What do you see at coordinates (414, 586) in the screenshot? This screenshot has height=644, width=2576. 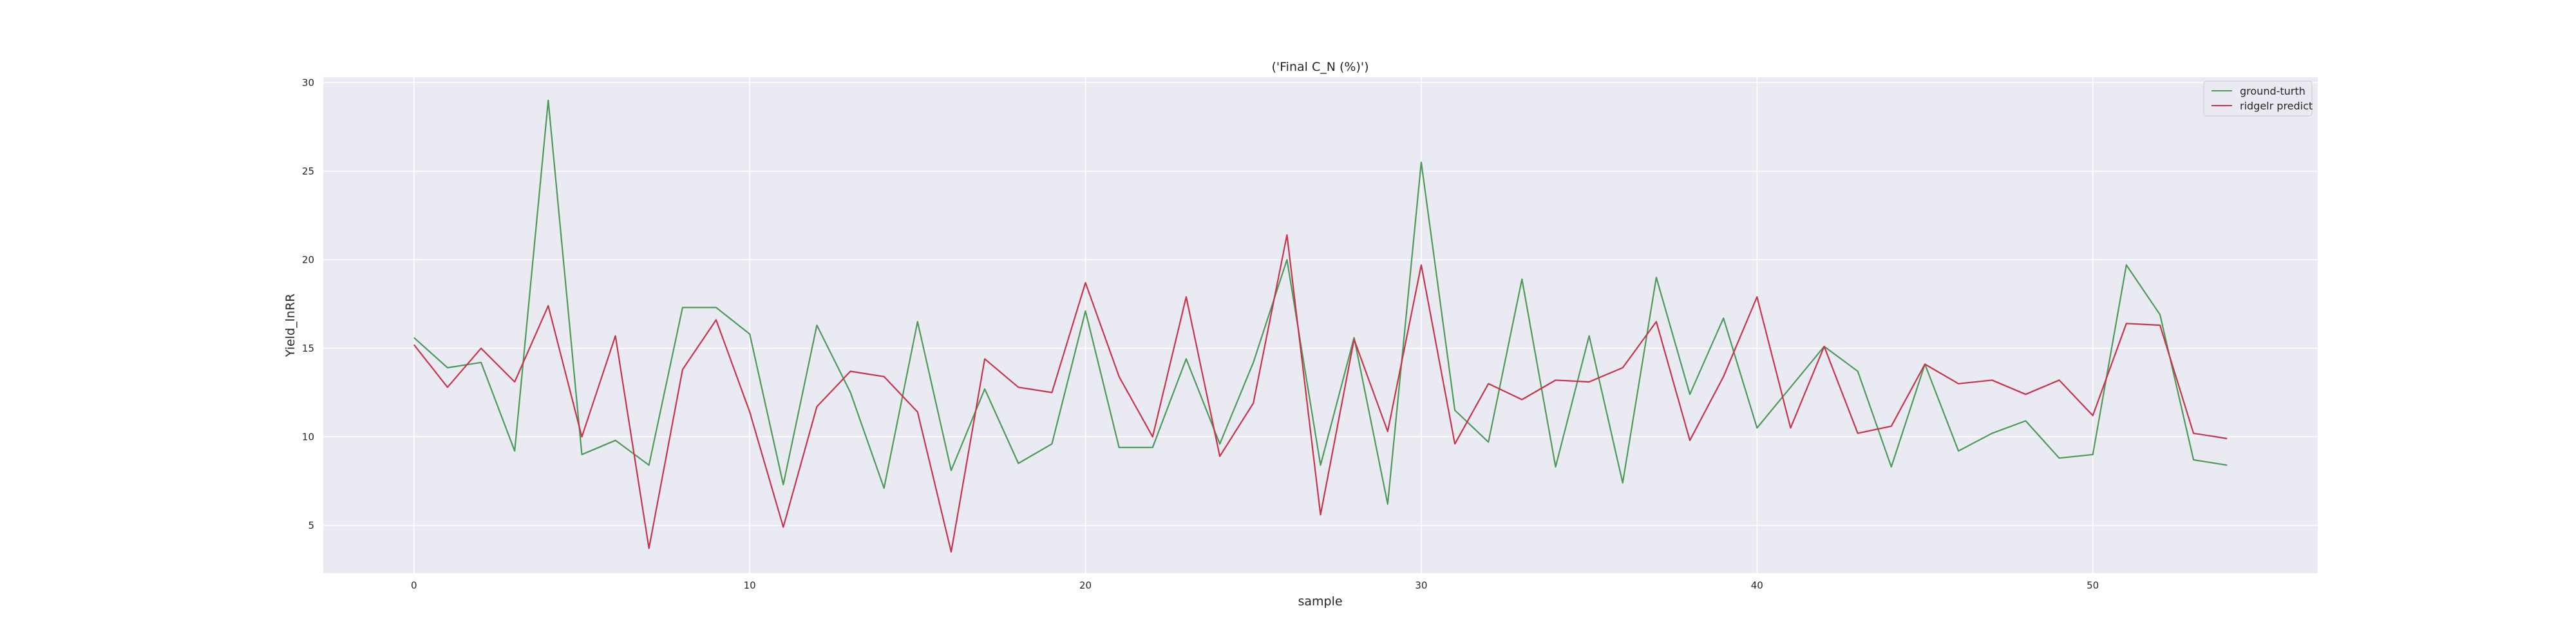 I see `x-tick-label: 0` at bounding box center [414, 586].